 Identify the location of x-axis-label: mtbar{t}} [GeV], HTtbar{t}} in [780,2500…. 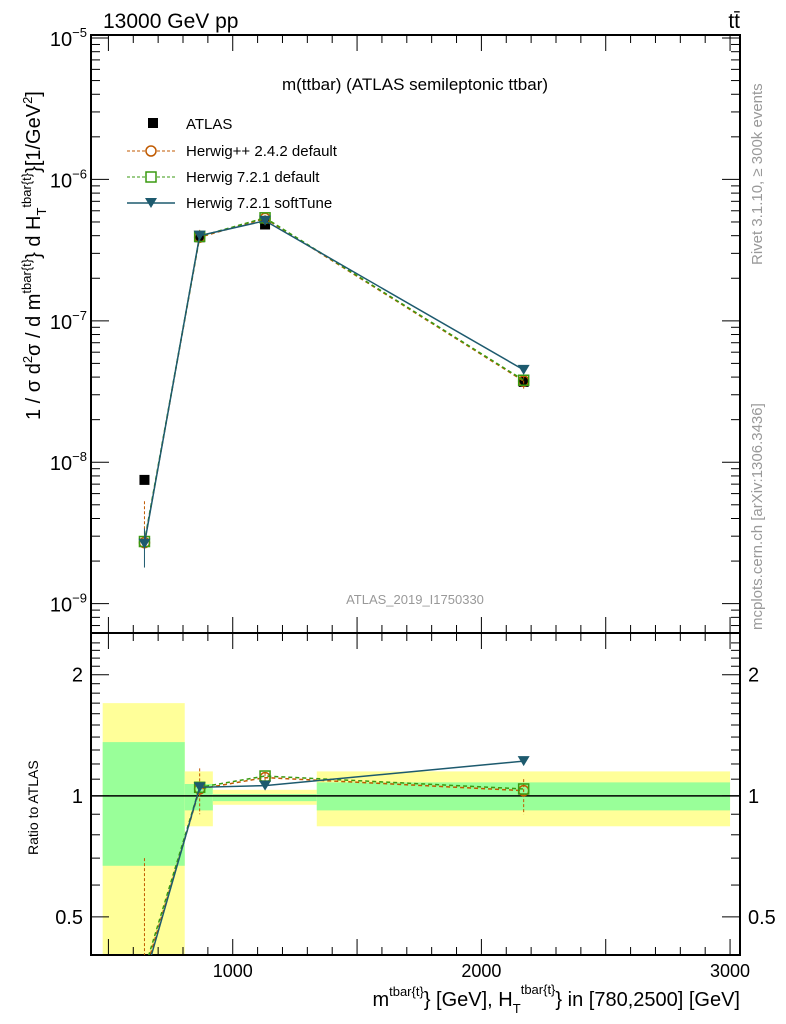
(556, 999).